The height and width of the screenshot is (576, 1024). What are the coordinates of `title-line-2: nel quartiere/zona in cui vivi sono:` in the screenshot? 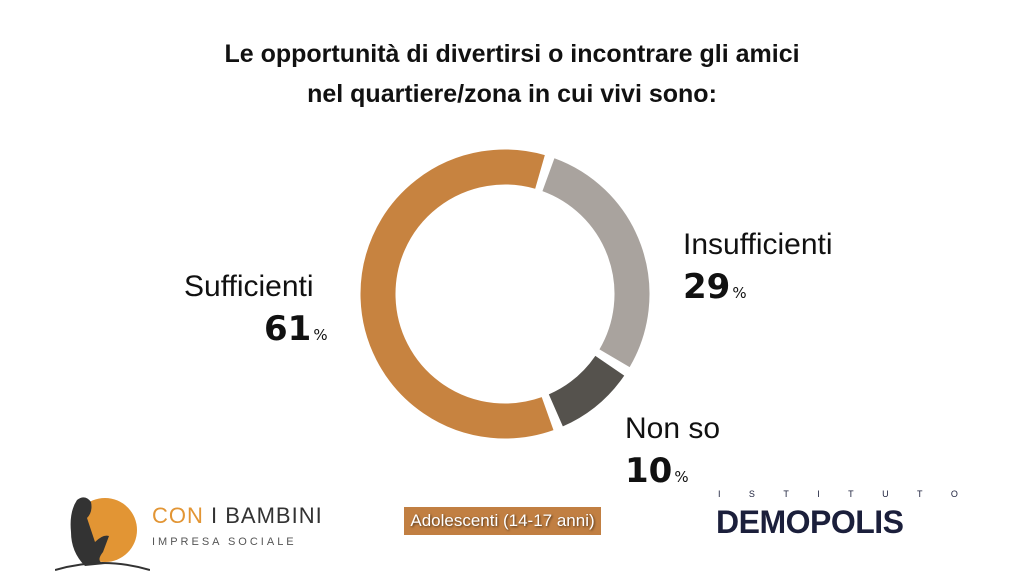 It's located at (512, 94).